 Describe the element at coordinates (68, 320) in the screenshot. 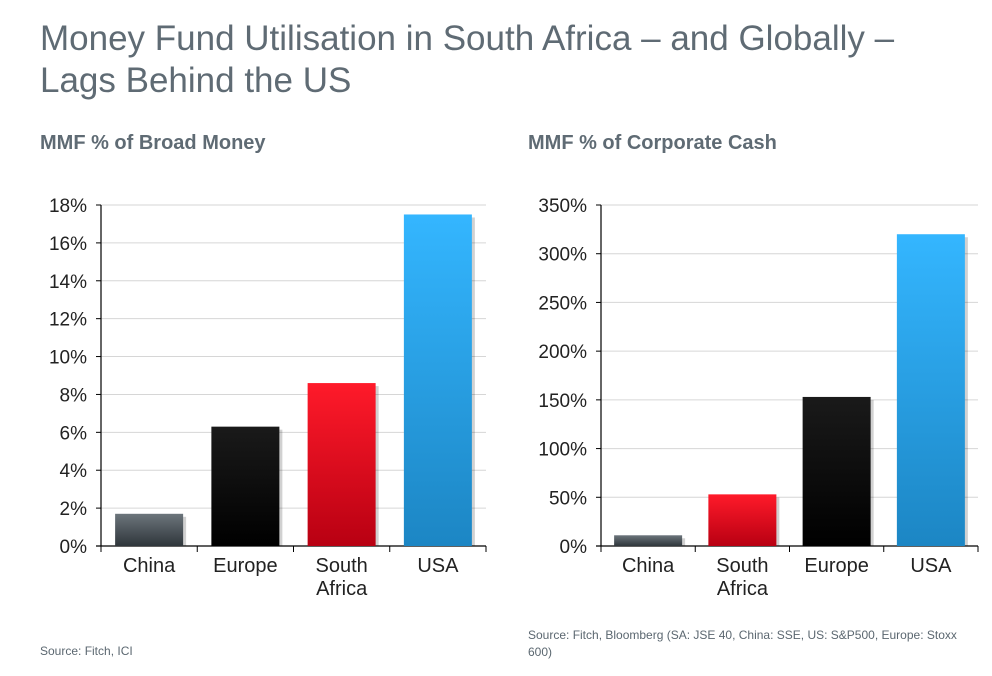

I see `y-tick-label: 12%` at that location.